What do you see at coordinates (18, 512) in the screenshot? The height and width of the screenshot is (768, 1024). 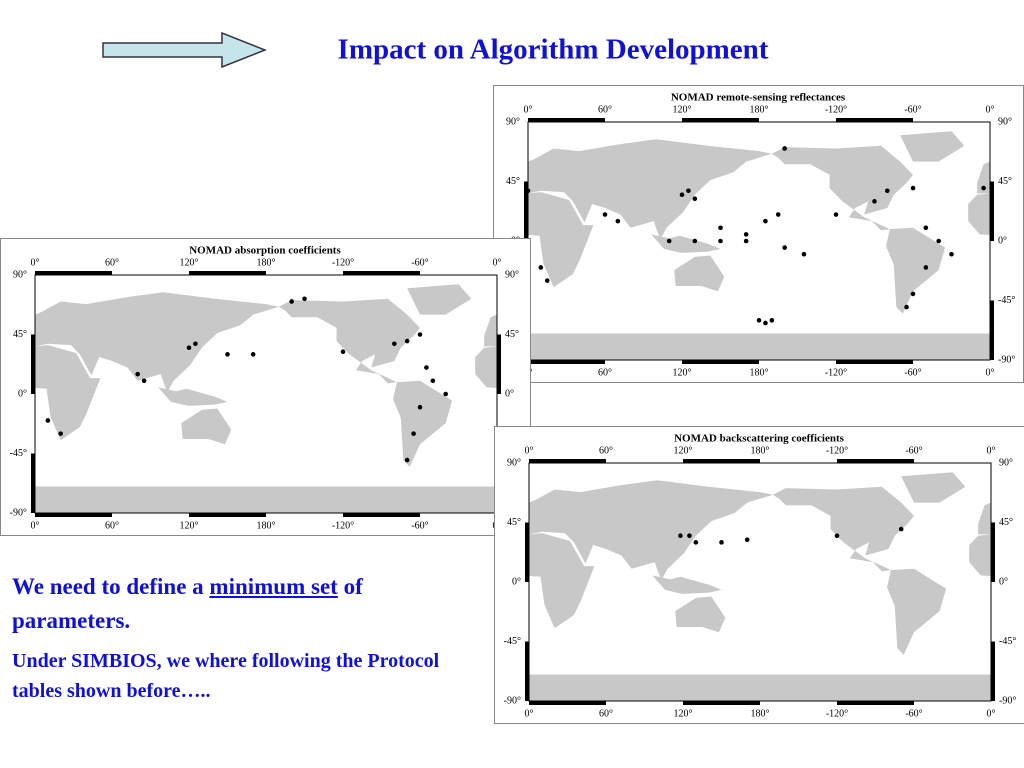 I see `lat-label: -90°` at bounding box center [18, 512].